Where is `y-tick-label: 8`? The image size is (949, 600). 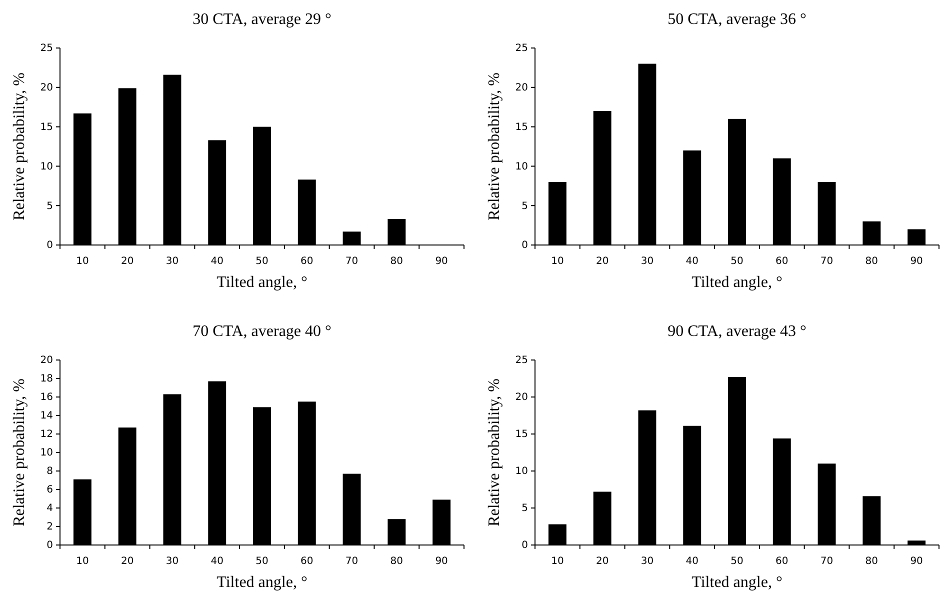 y-tick-label: 8 is located at coordinates (49, 472).